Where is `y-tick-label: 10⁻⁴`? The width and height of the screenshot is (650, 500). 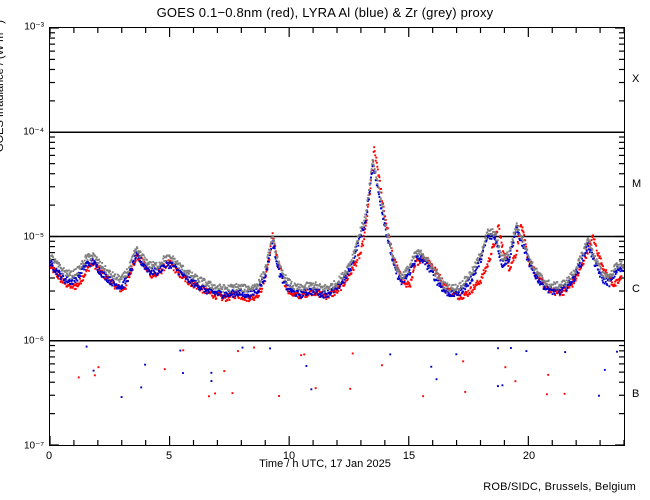
y-tick-label: 10⁻⁴ is located at coordinates (33, 132).